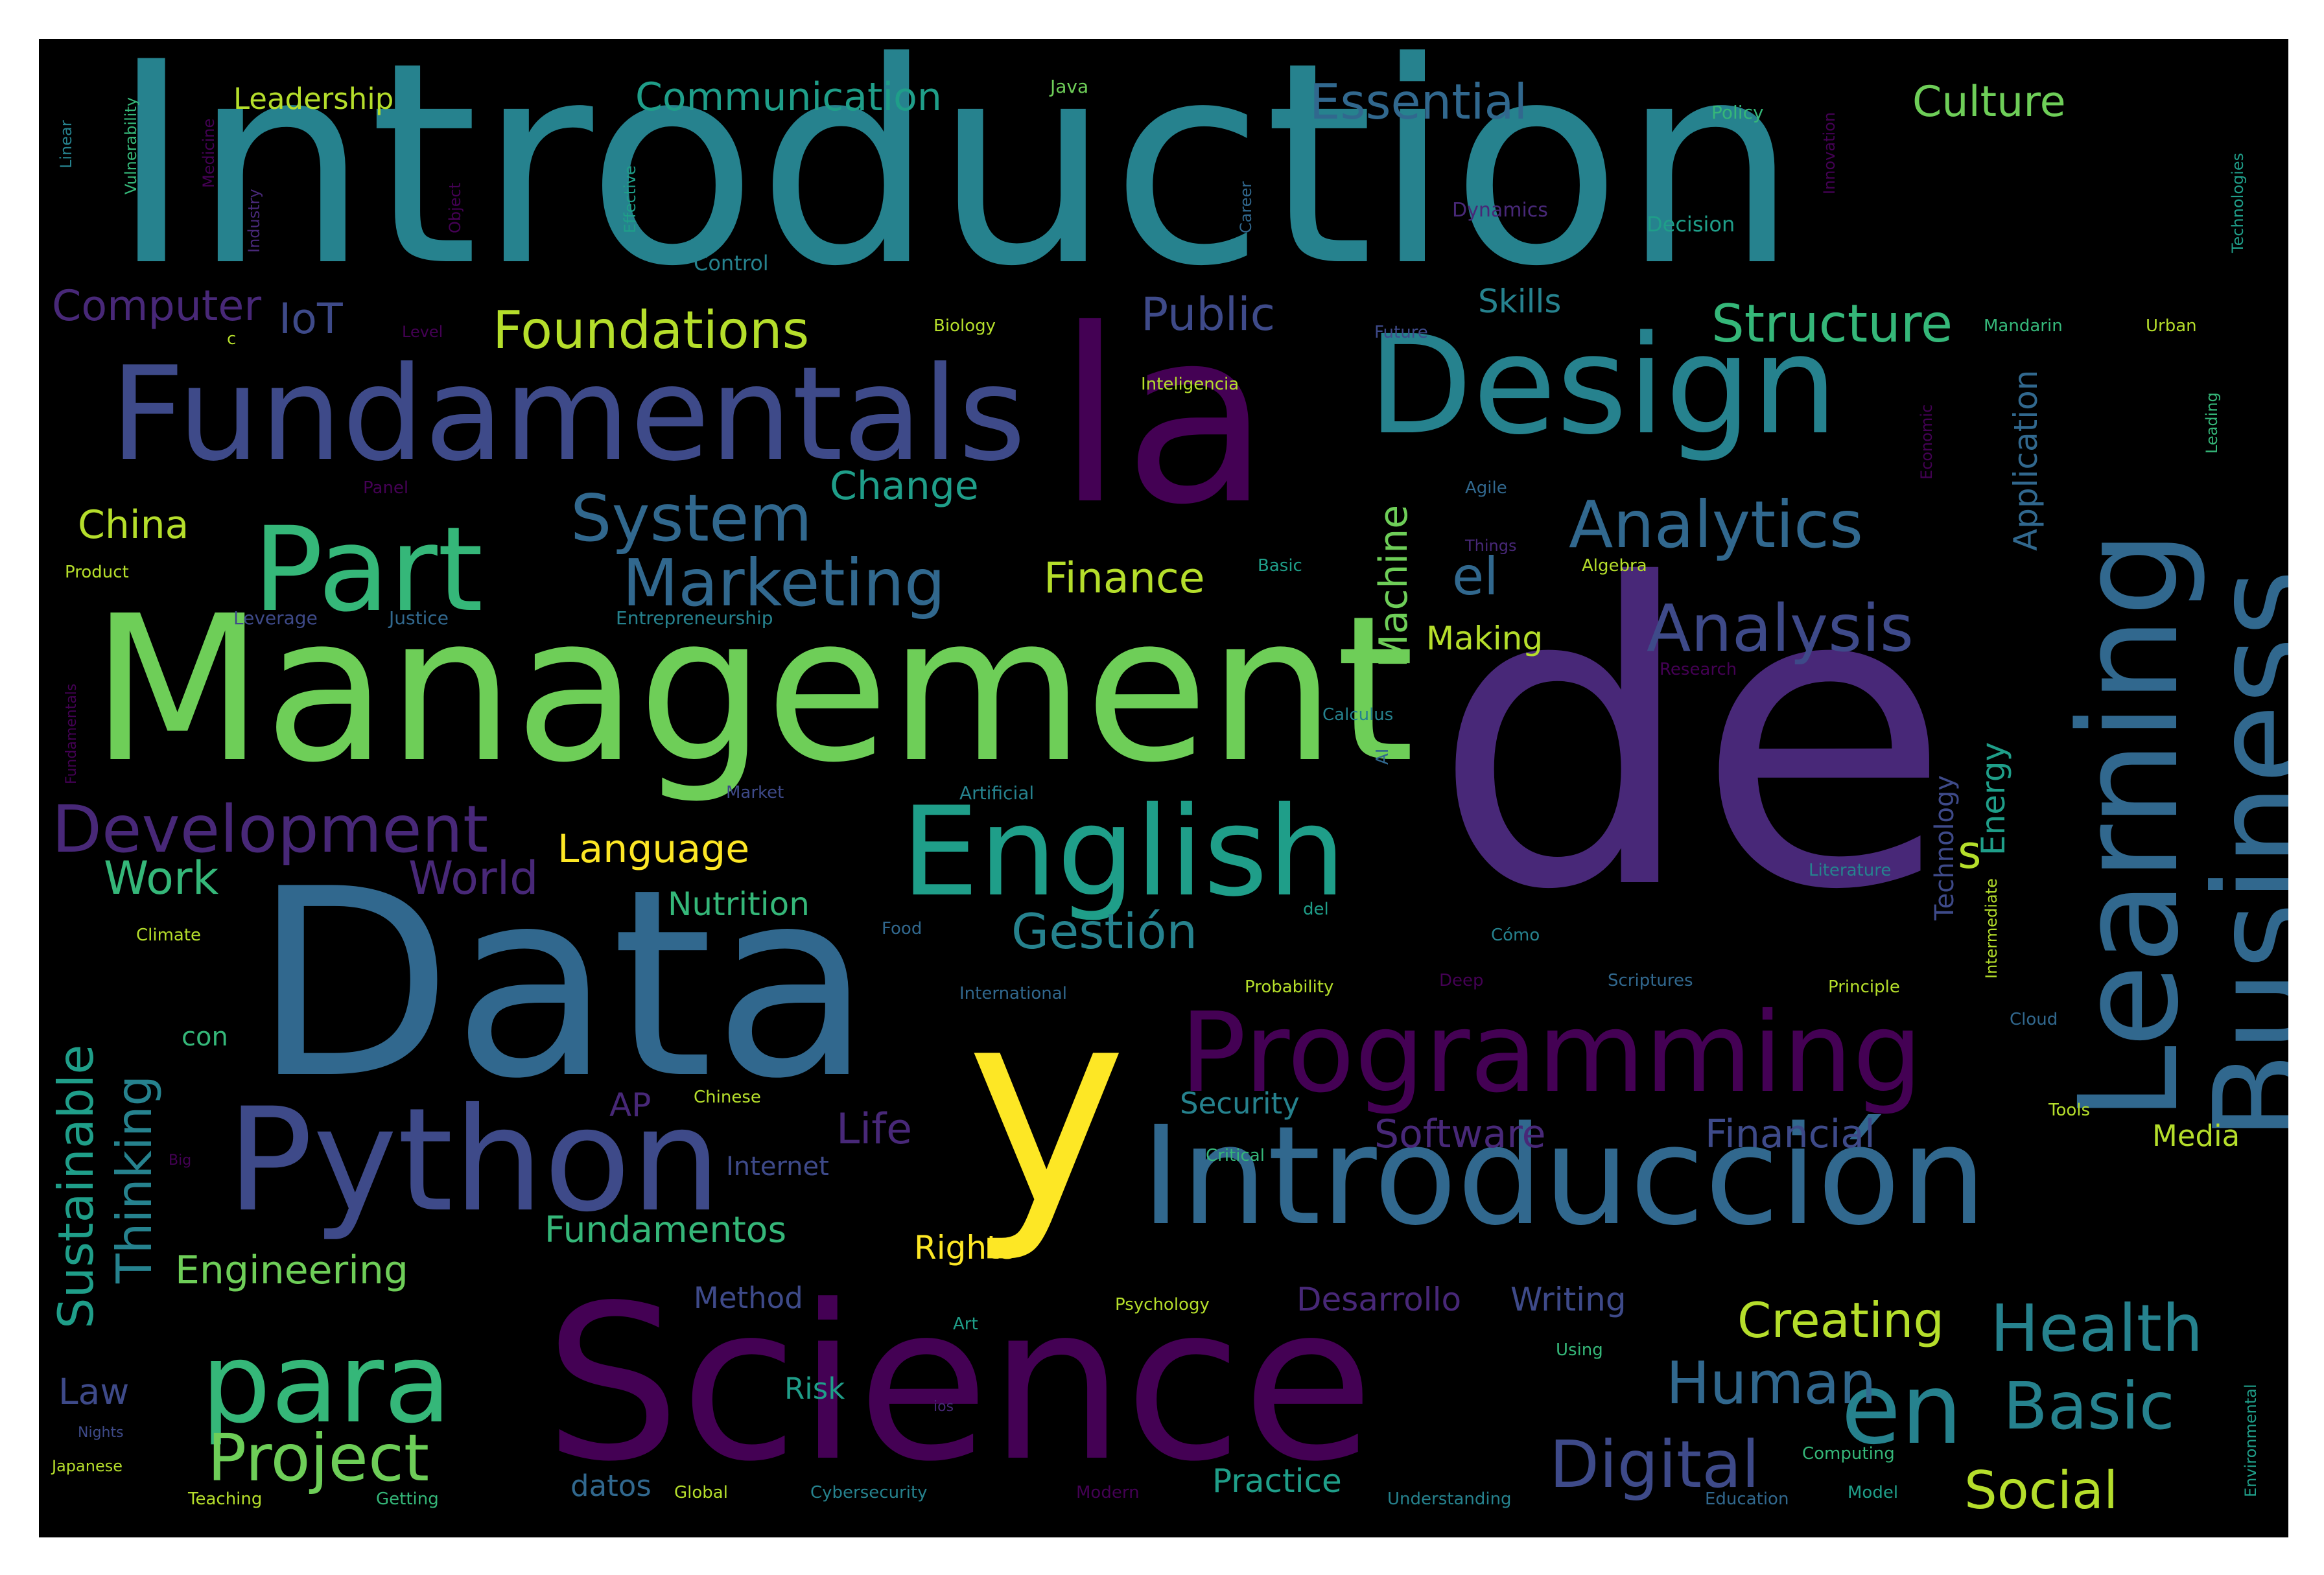  What do you see at coordinates (965, 1324) in the screenshot?
I see `word-art: Art` at bounding box center [965, 1324].